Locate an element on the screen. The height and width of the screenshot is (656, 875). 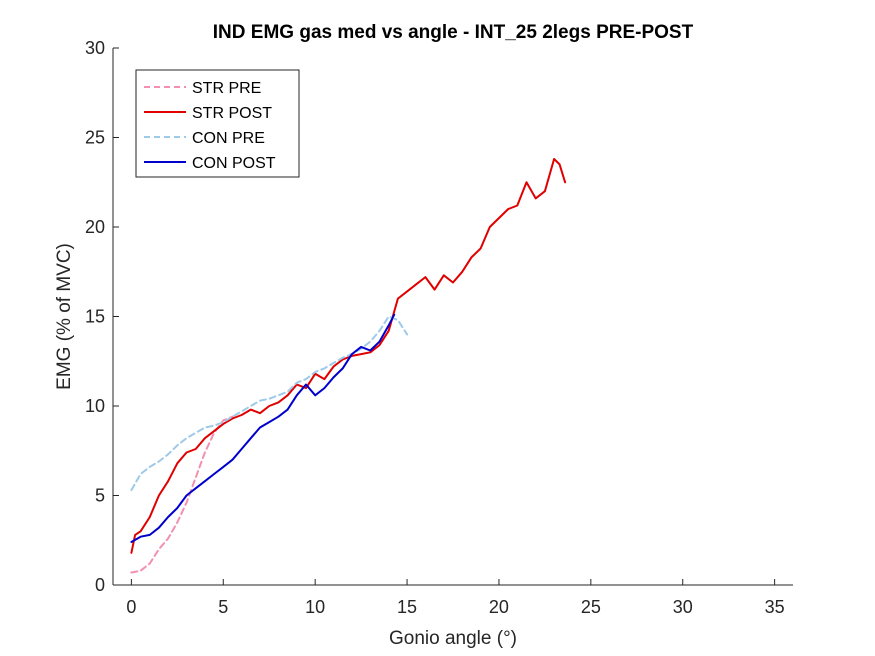
y-axis-label: EMG (% of MVC) is located at coordinates (64, 316).